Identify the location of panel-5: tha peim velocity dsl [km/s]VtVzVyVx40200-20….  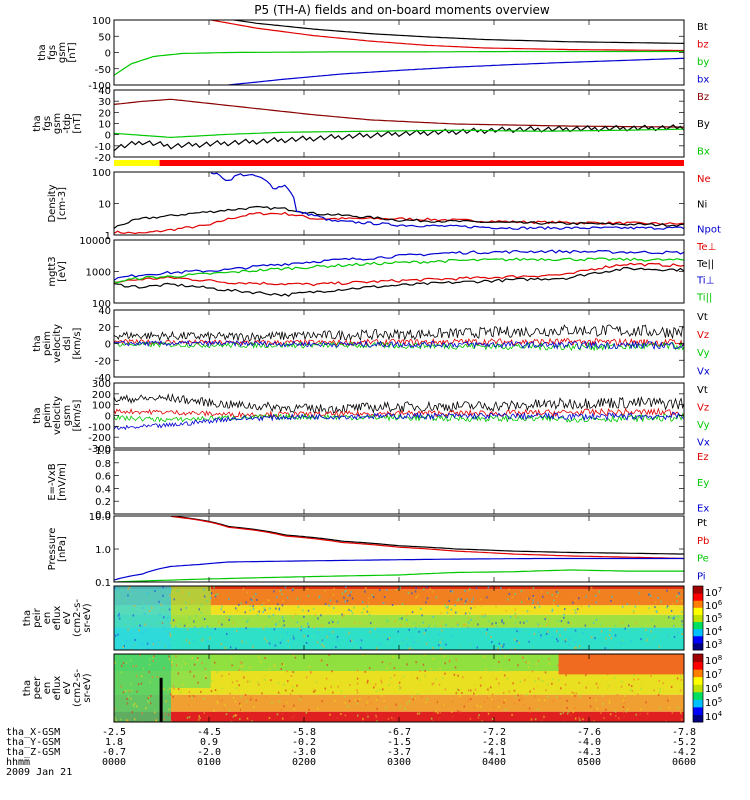
(371, 345).